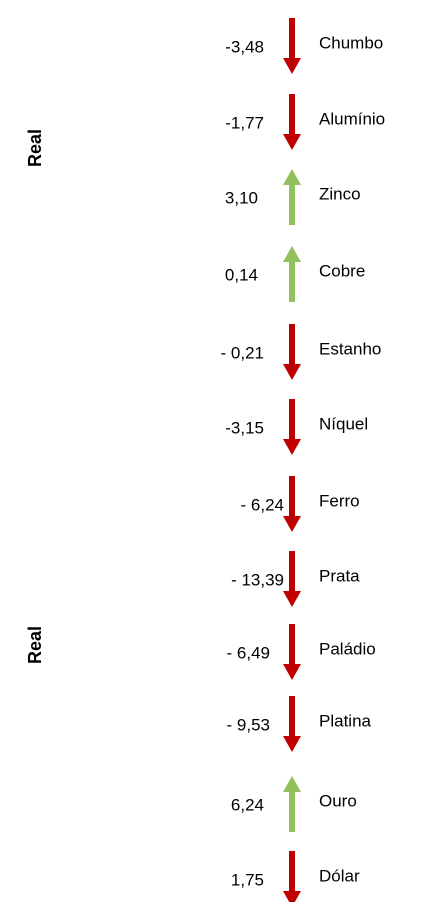 This screenshot has width=421, height=902. Describe the element at coordinates (345, 720) in the screenshot. I see `commodity-name: Platina` at that location.